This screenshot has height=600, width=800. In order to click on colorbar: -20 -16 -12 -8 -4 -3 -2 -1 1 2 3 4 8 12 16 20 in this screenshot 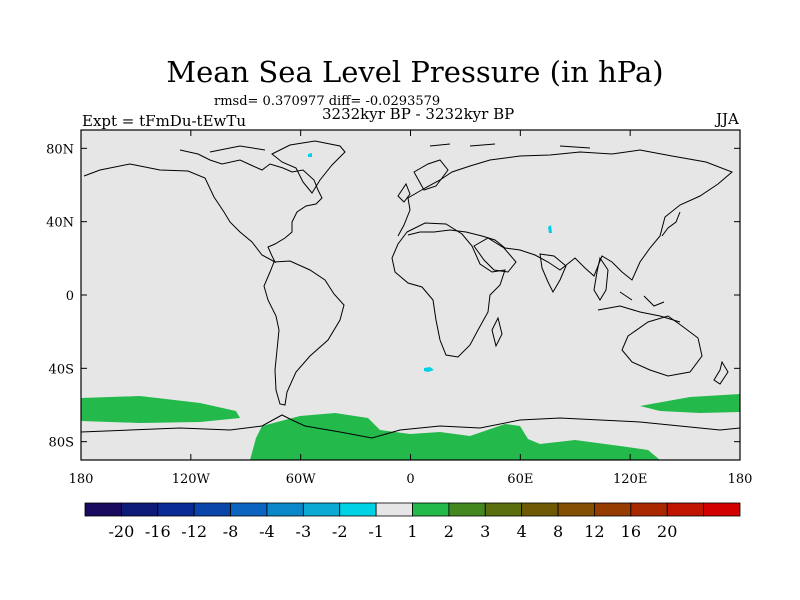, I will do `click(412, 521)`.